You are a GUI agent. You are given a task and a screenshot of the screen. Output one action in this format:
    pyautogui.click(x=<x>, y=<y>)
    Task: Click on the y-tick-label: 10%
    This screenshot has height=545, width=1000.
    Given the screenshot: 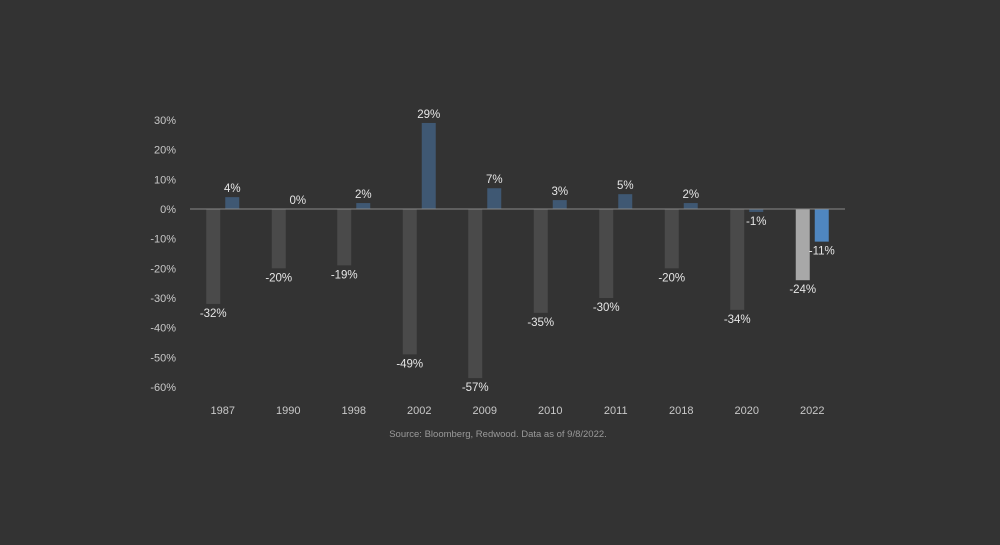 What is the action you would take?
    pyautogui.click(x=165, y=180)
    